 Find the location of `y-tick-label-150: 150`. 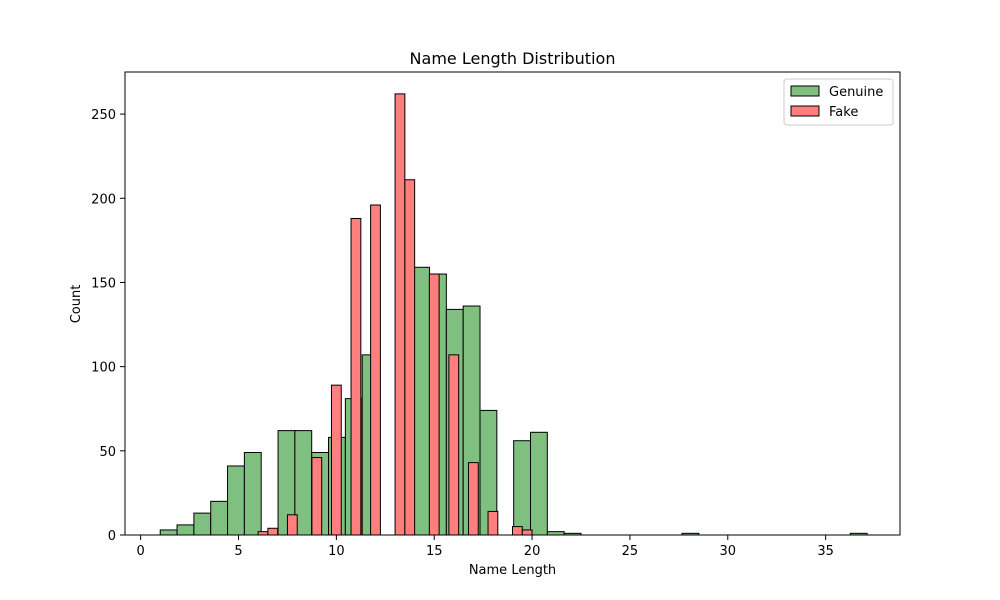

y-tick-label-150: 150 is located at coordinates (103, 283).